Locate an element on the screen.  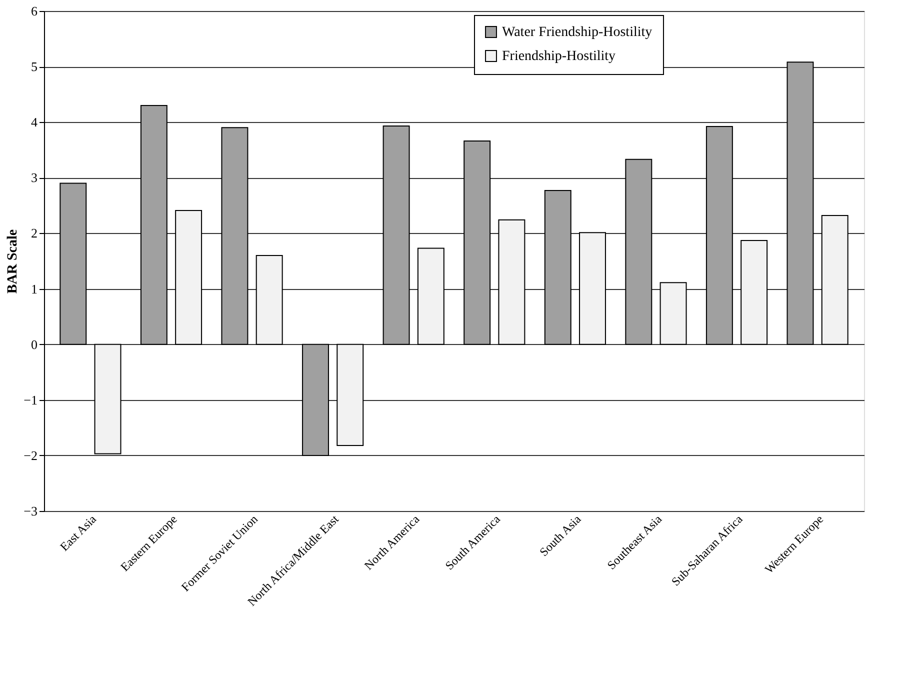
y-tick-label: −1 is located at coordinates (31, 400).